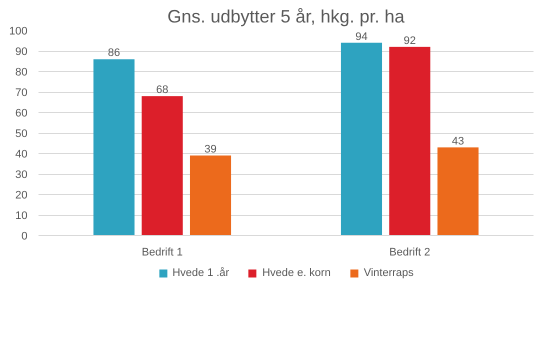 This screenshot has width=550, height=349. I want to click on y-tick-label: 10, so click(21, 216).